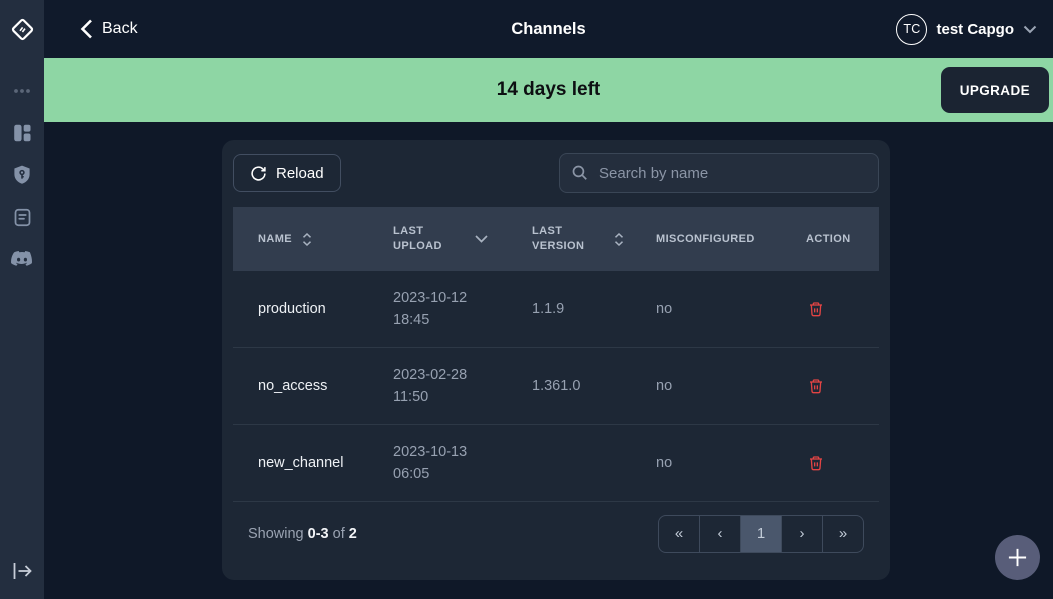 This screenshot has width=1053, height=599. I want to click on table-header-row: NAME LAST UPLOAD LAST VERSION, so click(556, 239).